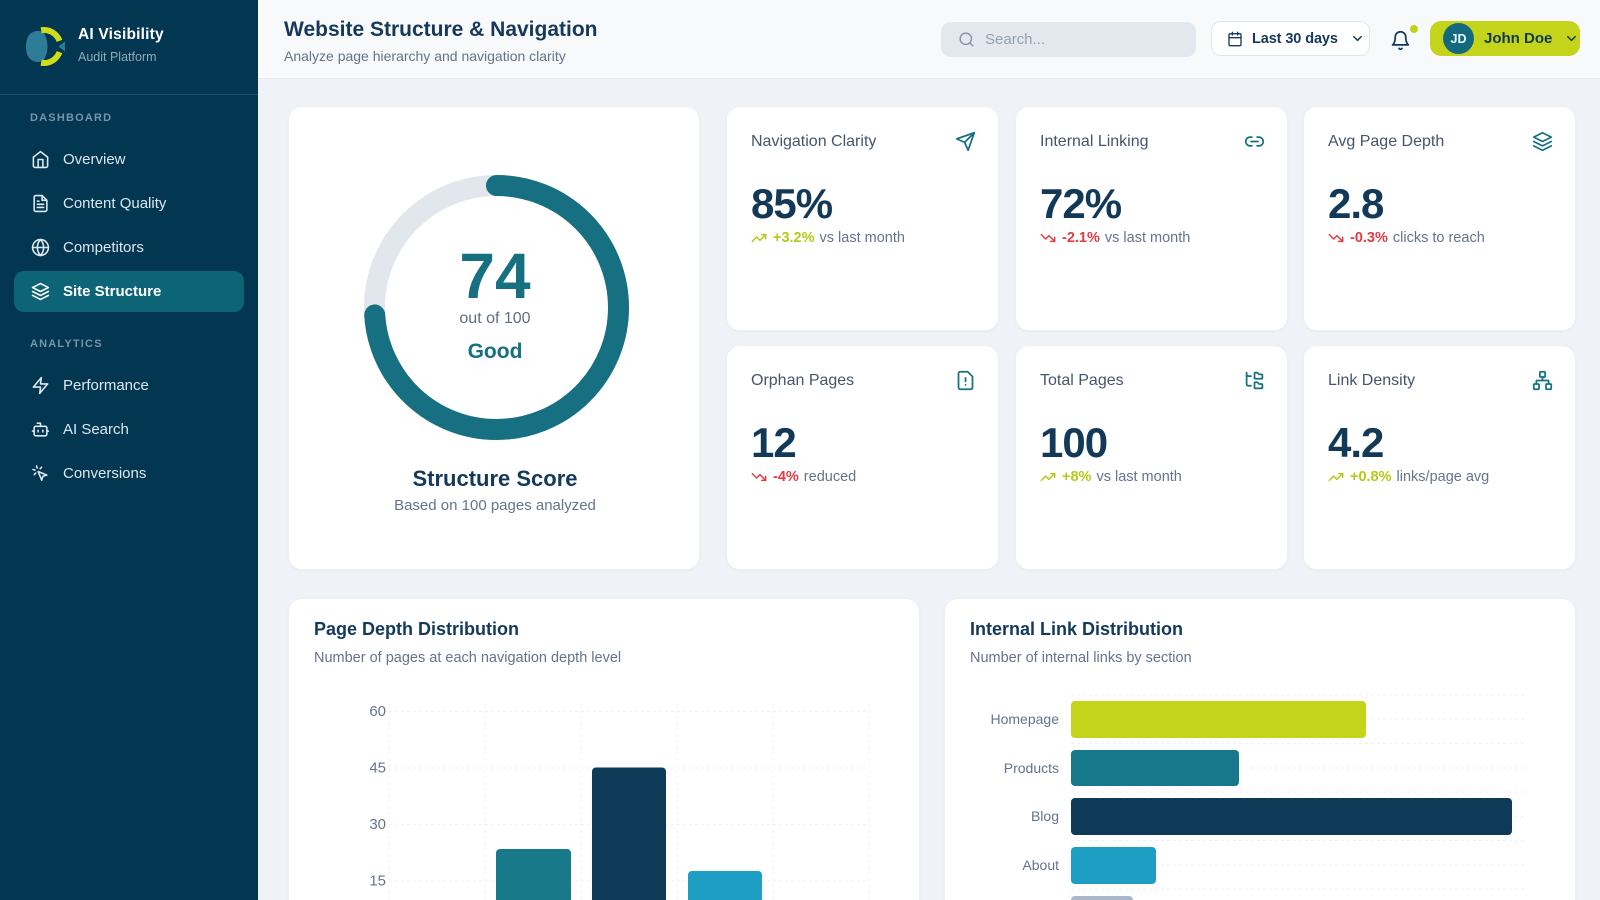 This screenshot has height=900, width=1600. Describe the element at coordinates (377, 824) in the screenshot. I see `svg-text: 30` at that location.